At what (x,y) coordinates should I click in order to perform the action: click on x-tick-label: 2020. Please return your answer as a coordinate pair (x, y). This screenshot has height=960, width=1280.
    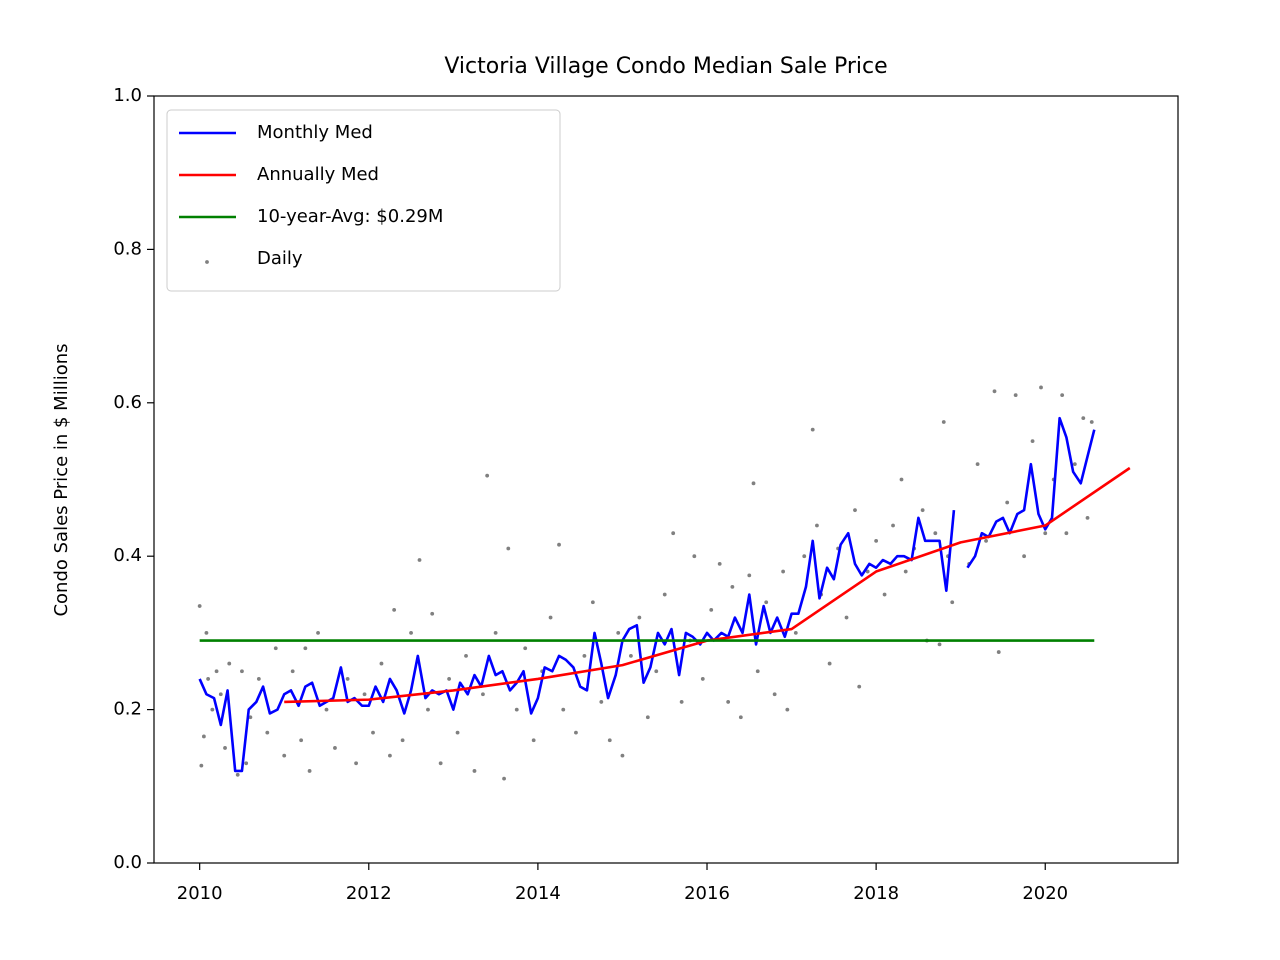
    Looking at the image, I should click on (1045, 893).